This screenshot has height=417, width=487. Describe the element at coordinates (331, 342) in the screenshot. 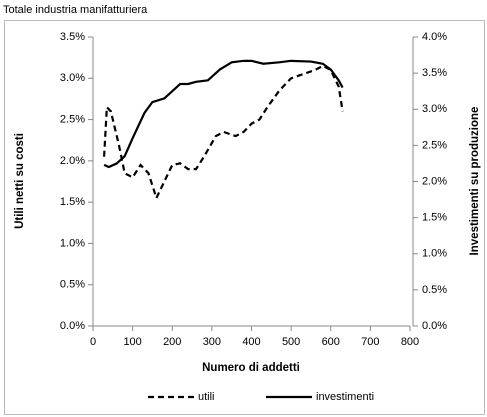

I see `x-tick-label: 600` at that location.